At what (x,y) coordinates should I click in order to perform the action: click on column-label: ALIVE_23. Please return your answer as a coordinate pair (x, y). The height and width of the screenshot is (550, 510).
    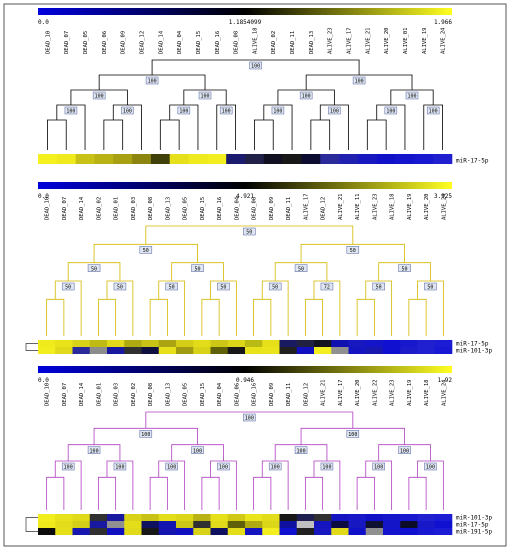
    Looking at the image, I should click on (331, 41).